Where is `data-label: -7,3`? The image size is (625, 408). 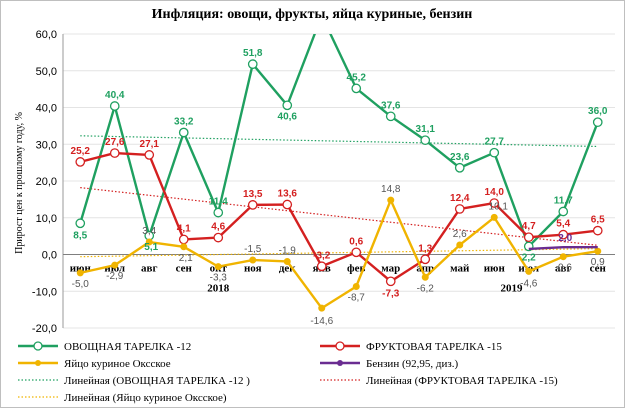 data-label: -7,3 is located at coordinates (391, 293).